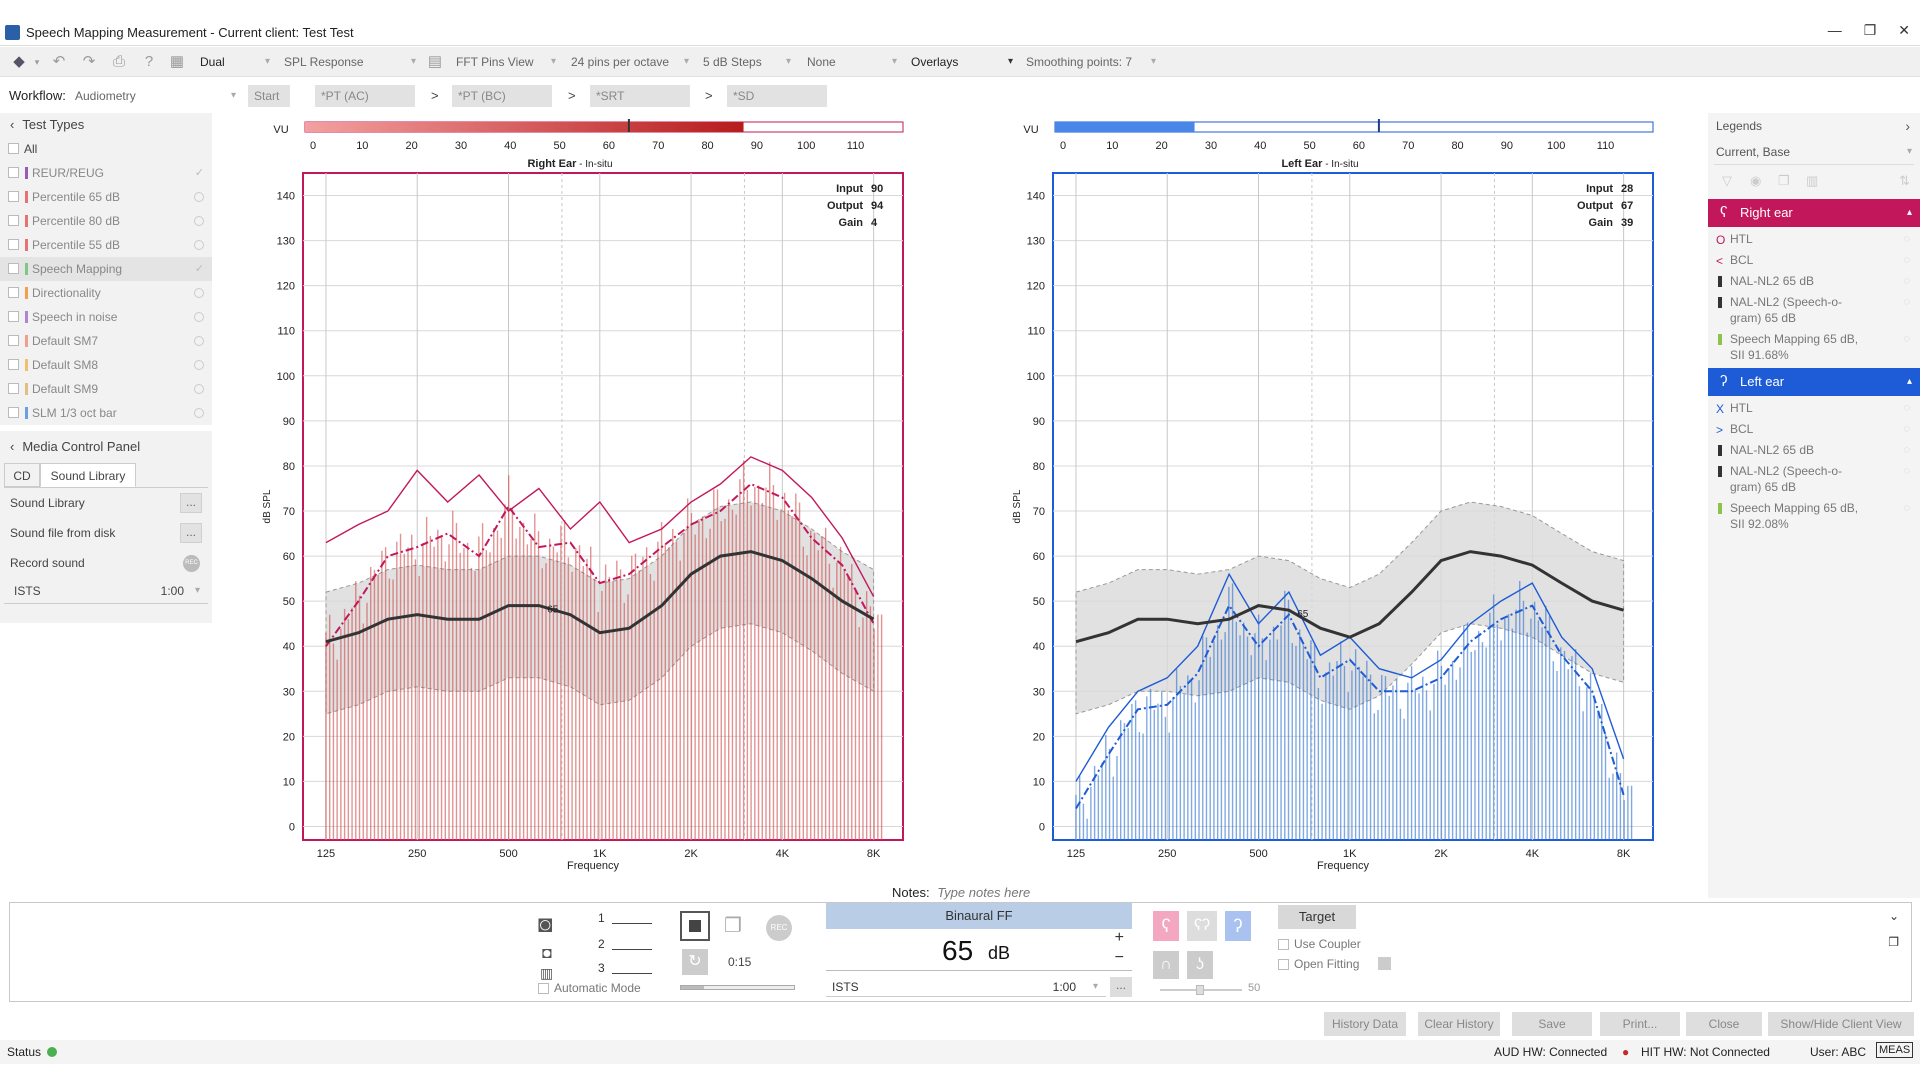 This screenshot has height=1080, width=1920. Describe the element at coordinates (640, 96) in the screenshot. I see `workflow-step-srt: *SRT` at that location.